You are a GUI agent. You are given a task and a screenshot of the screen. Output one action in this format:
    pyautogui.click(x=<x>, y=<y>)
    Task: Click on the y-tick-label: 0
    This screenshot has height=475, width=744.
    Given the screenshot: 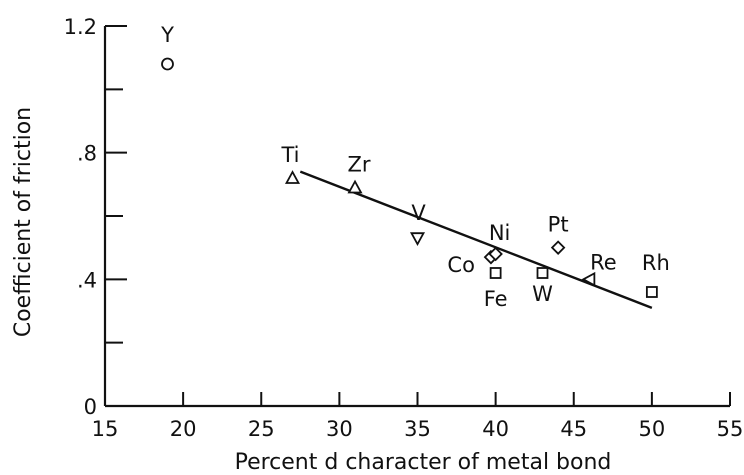 What is the action you would take?
    pyautogui.click(x=90, y=407)
    